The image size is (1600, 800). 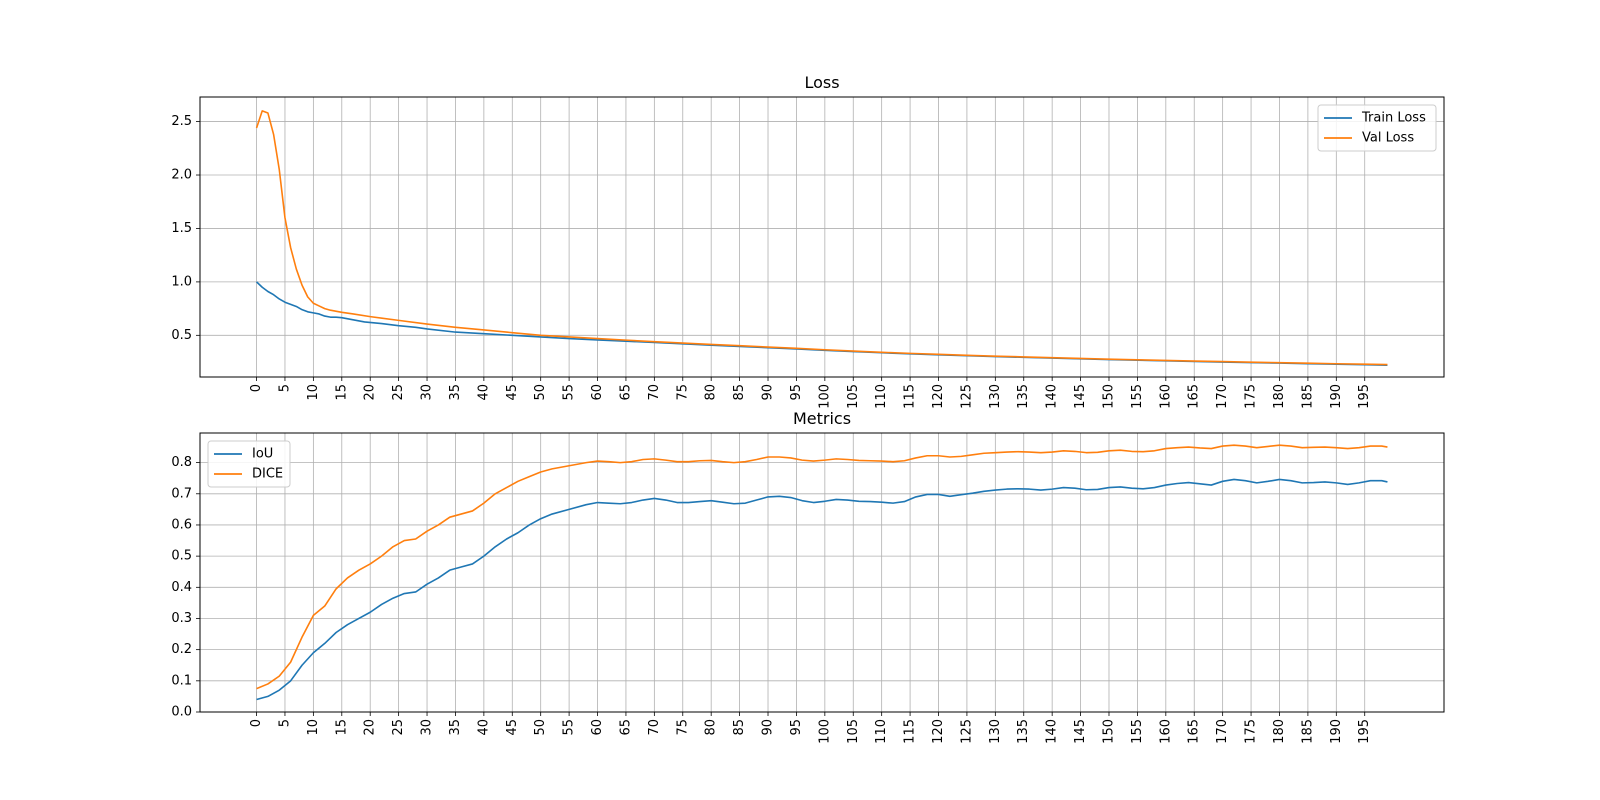 What do you see at coordinates (181, 524) in the screenshot?
I see `y-tick-label: 0.6` at bounding box center [181, 524].